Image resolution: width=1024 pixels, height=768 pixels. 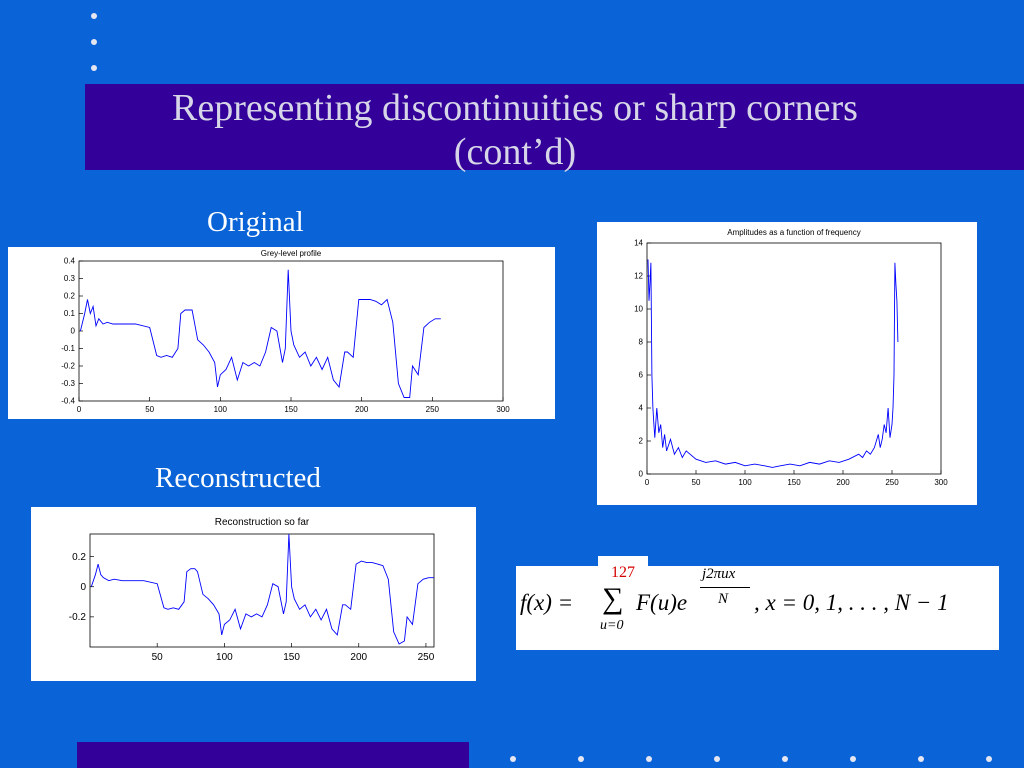 What do you see at coordinates (70, 278) in the screenshot?
I see `y-tick-label: 0.3` at bounding box center [70, 278].